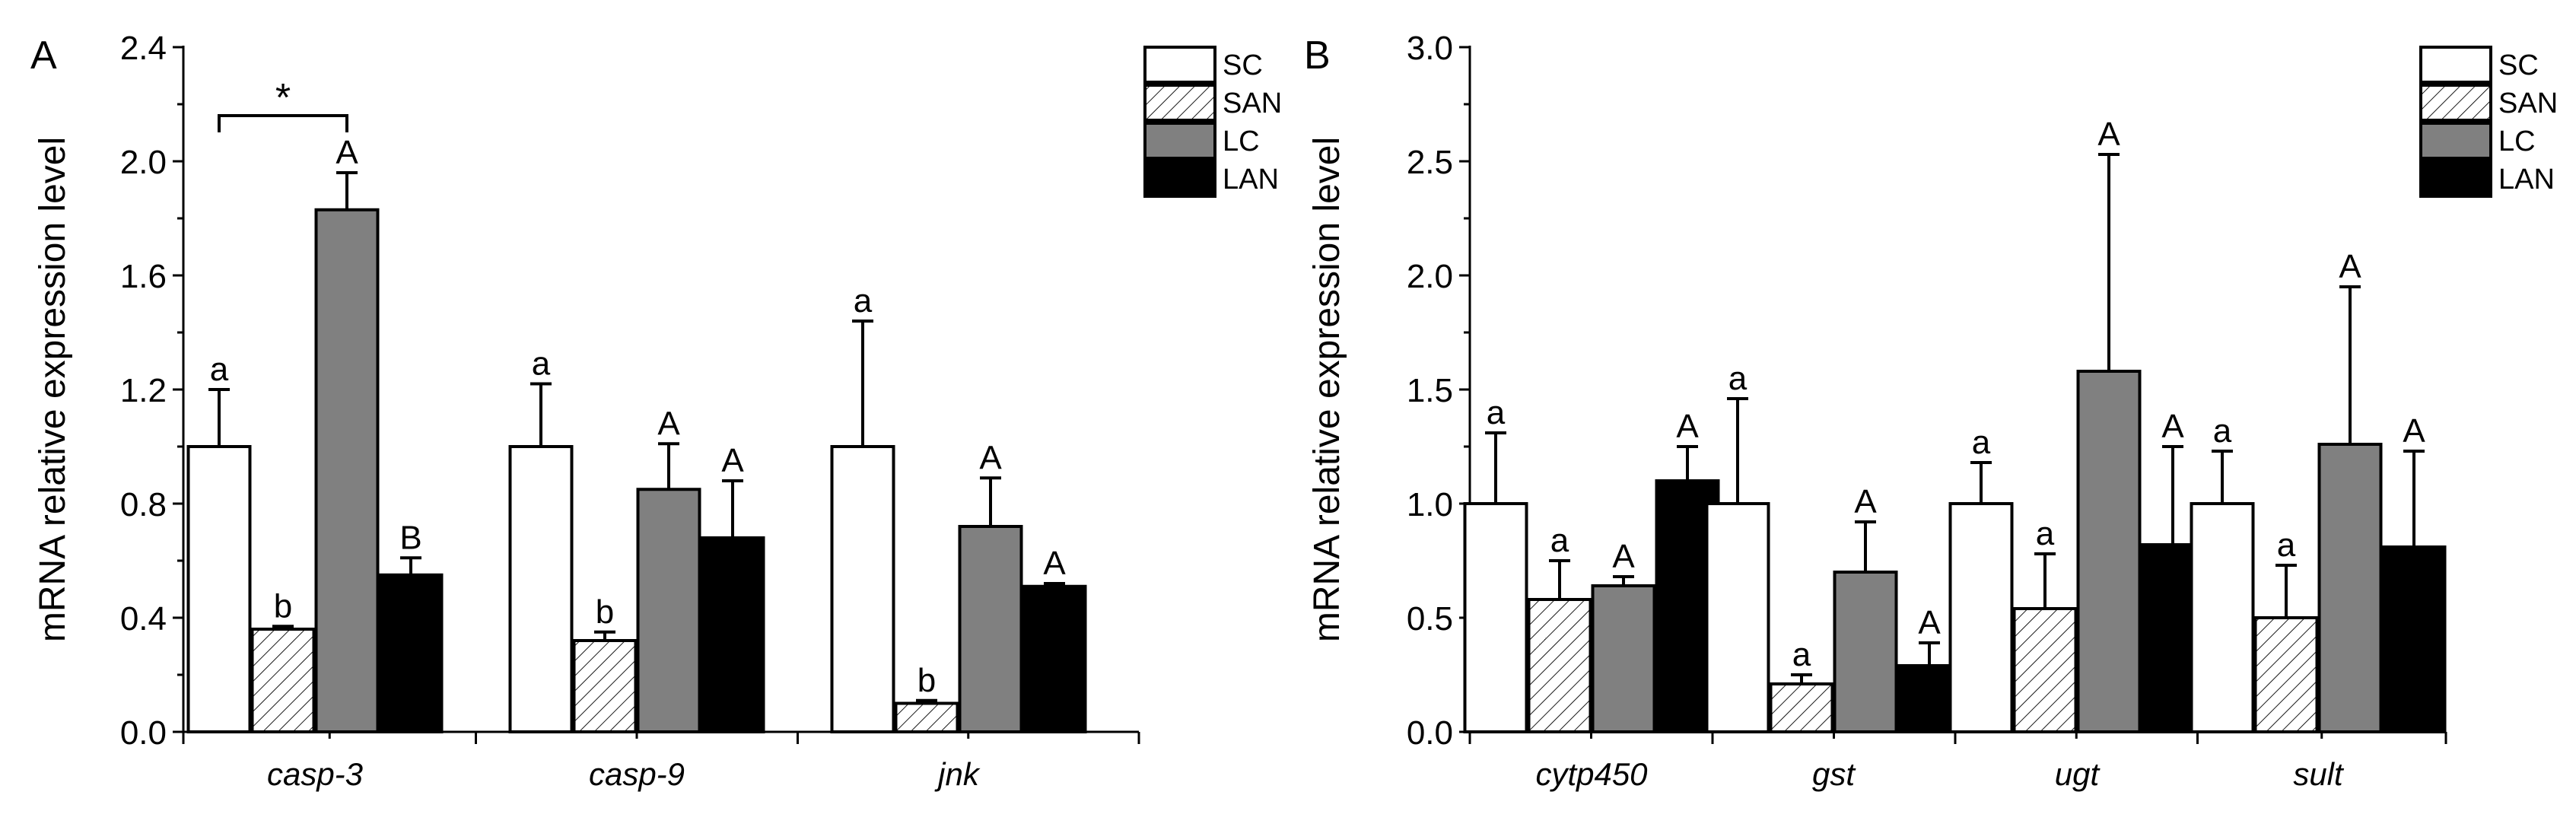 The height and width of the screenshot is (830, 2576). Describe the element at coordinates (637, 774) in the screenshot. I see `x-category-label: casp-9` at that location.